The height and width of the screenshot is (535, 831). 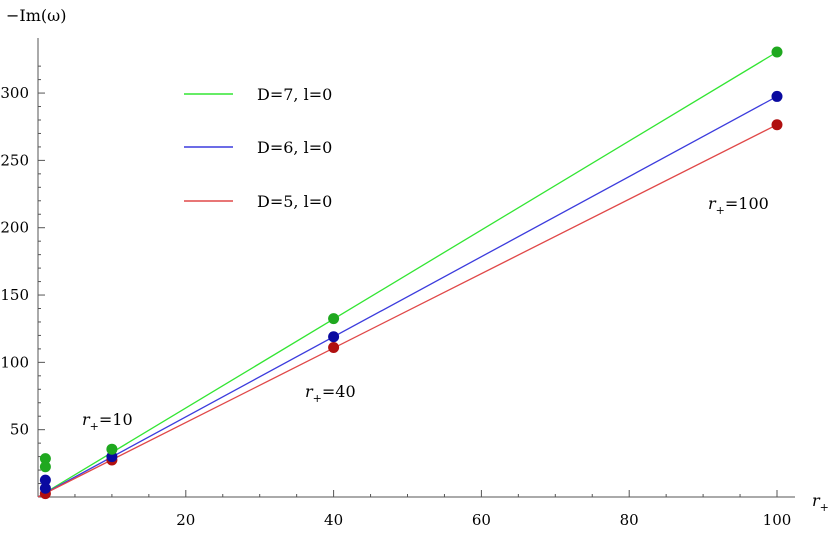 What do you see at coordinates (294, 94) in the screenshot?
I see `legend-label: D=7, l=0` at bounding box center [294, 94].